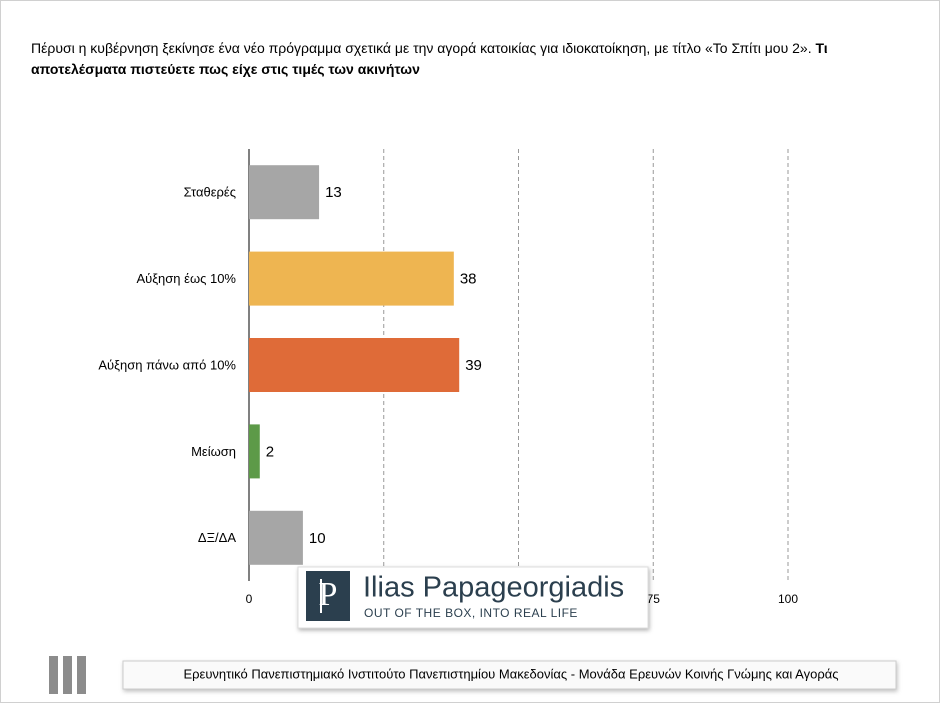 This screenshot has width=940, height=703. I want to click on x-tick-label: 0, so click(249, 599).